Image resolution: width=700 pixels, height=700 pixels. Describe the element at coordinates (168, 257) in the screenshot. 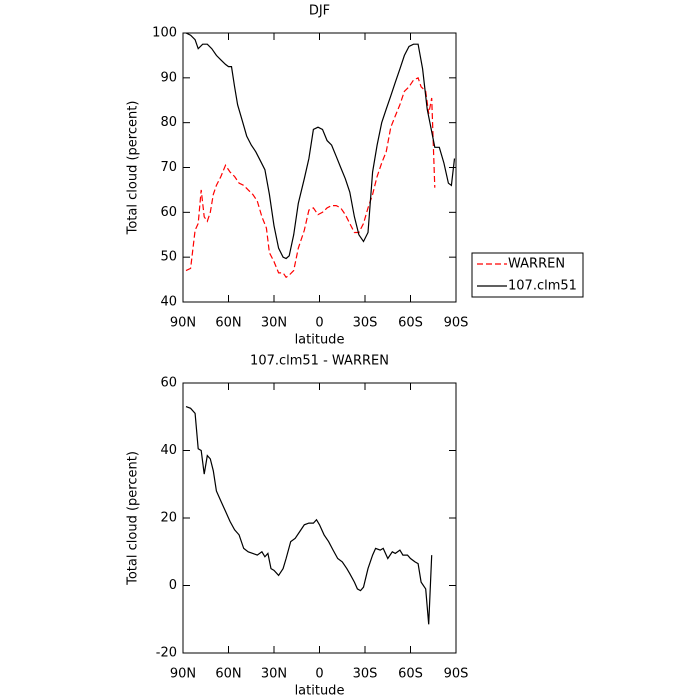

I see `y-tick-label: 50` at that location.